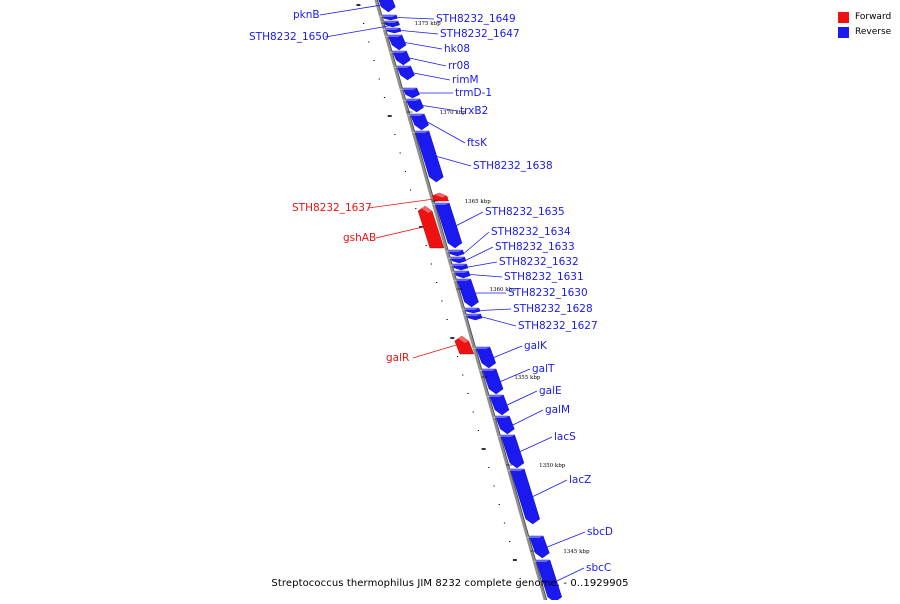 Image resolution: width=900 pixels, height=604 pixels. What do you see at coordinates (539, 262) in the screenshot?
I see `gene-label-STH8232_1632: STH8232_1632` at bounding box center [539, 262].